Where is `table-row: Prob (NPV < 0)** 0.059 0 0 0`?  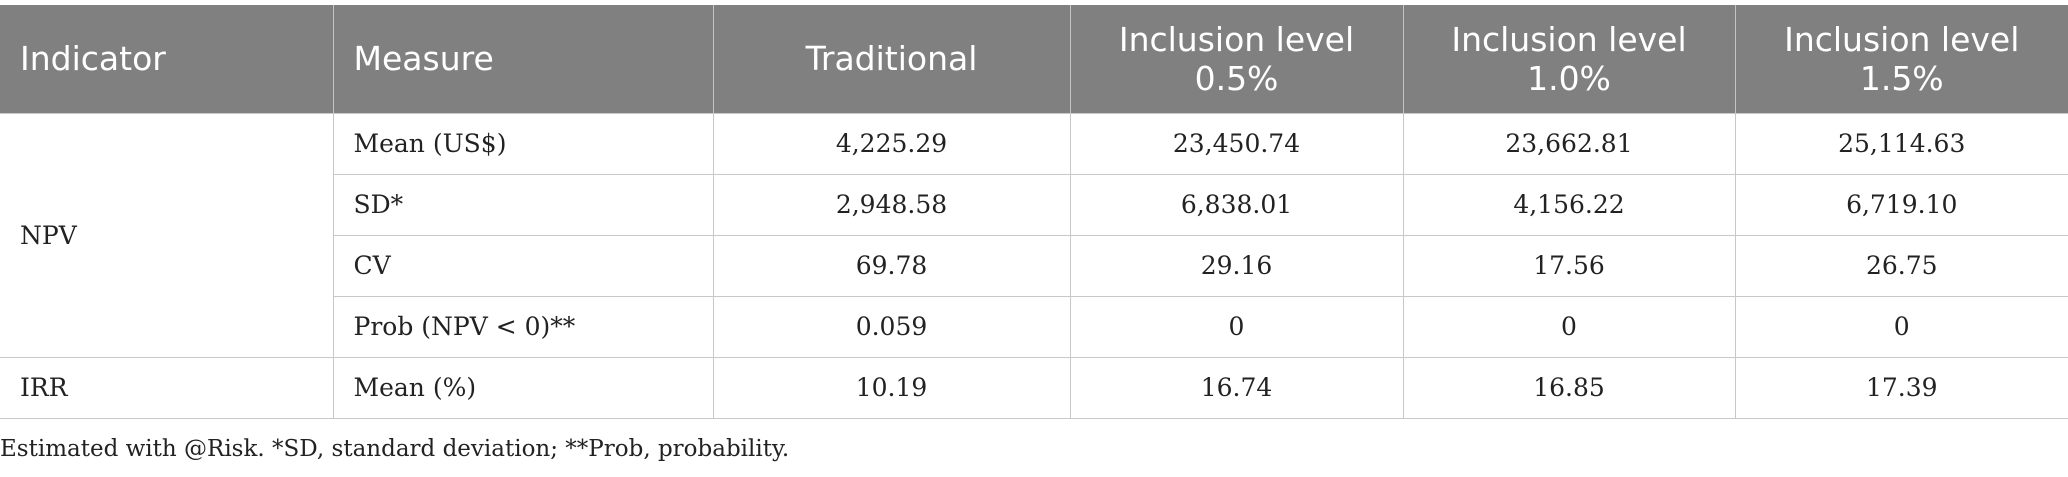
table-row: Prob (NPV < 0)** 0.059 0 0 0 is located at coordinates (1034, 326).